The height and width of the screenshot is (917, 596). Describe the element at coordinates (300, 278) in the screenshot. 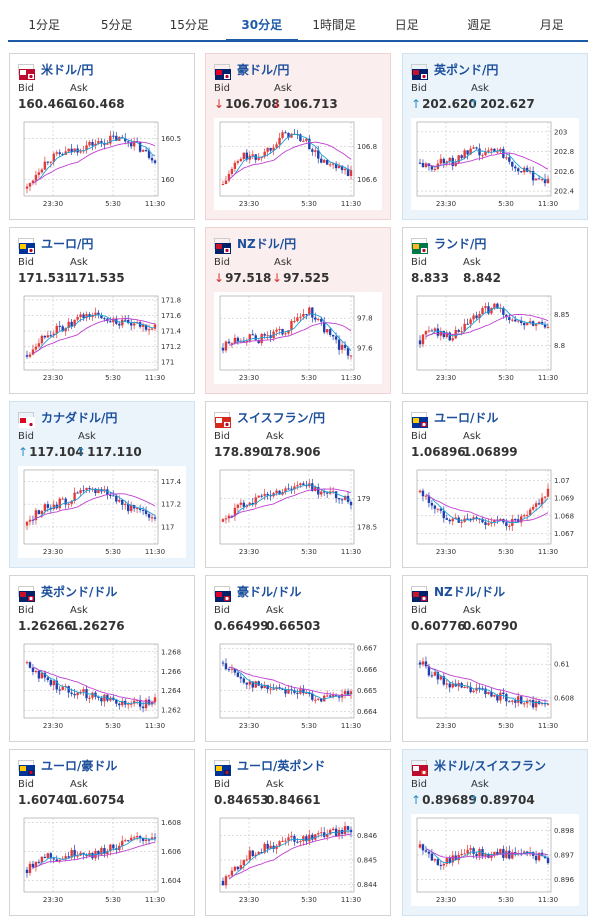

I see `ask-value: ↓97.525` at that location.